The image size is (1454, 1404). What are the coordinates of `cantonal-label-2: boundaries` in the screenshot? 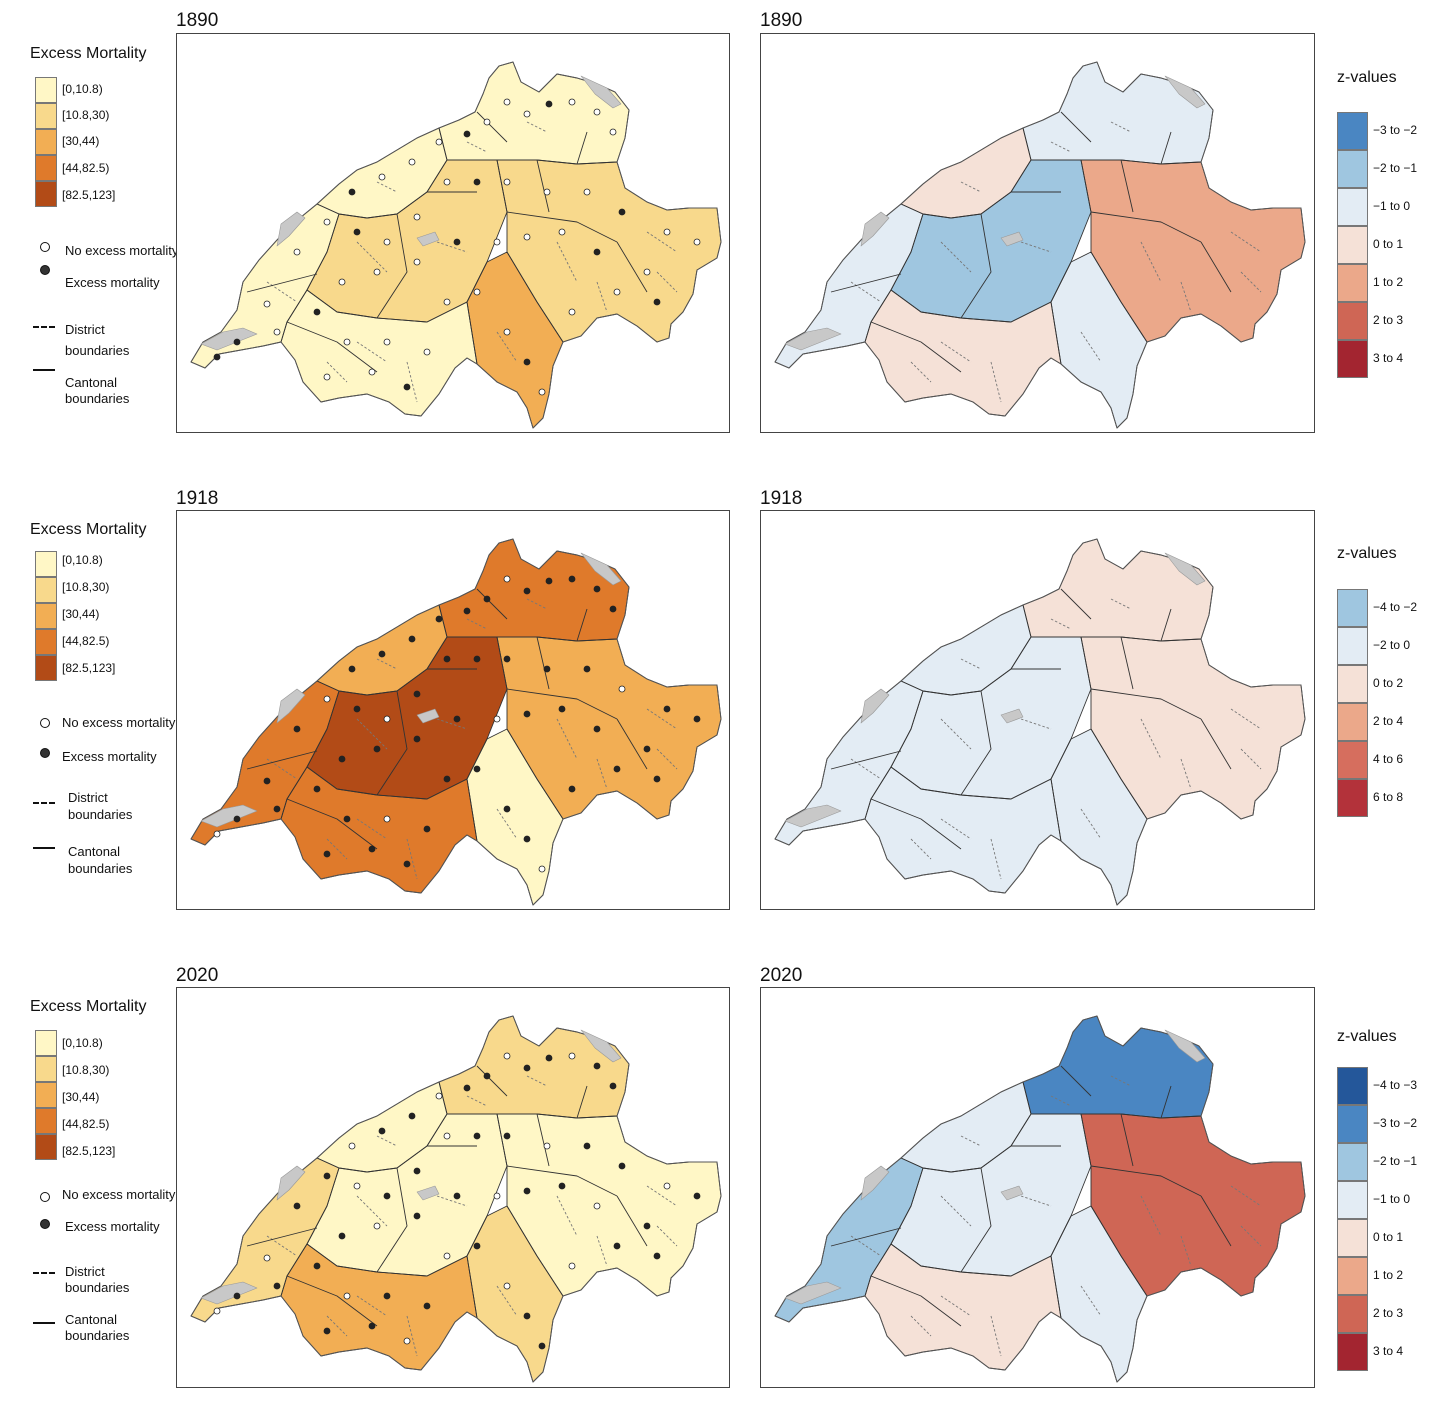 It's located at (97, 1335).